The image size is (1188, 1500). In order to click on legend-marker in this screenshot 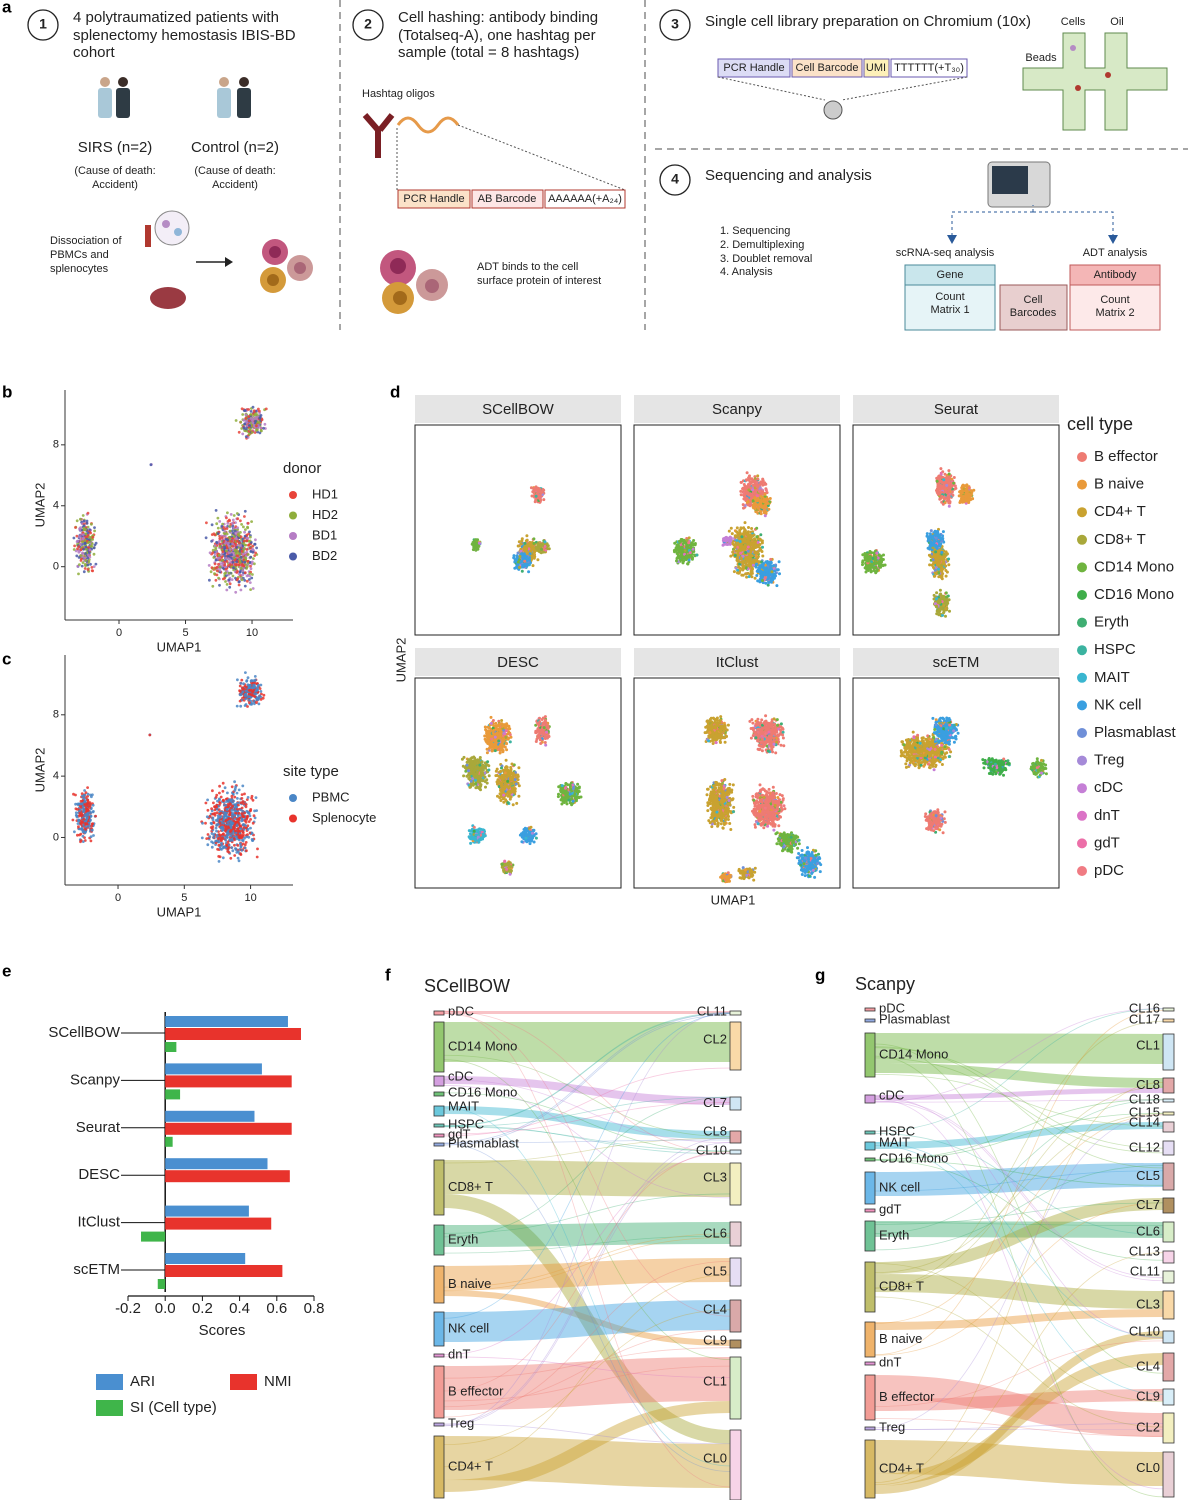, I will do `click(293, 818)`.